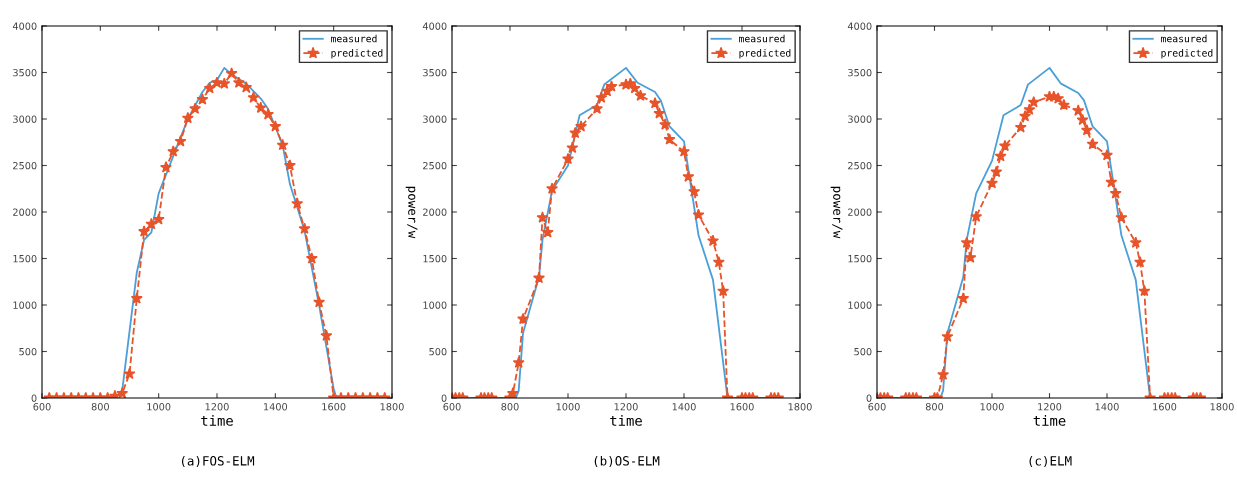 Image resolution: width=1237 pixels, height=481 pixels. What do you see at coordinates (276, 407) in the screenshot?
I see `x-tick-label: 1400` at bounding box center [276, 407].